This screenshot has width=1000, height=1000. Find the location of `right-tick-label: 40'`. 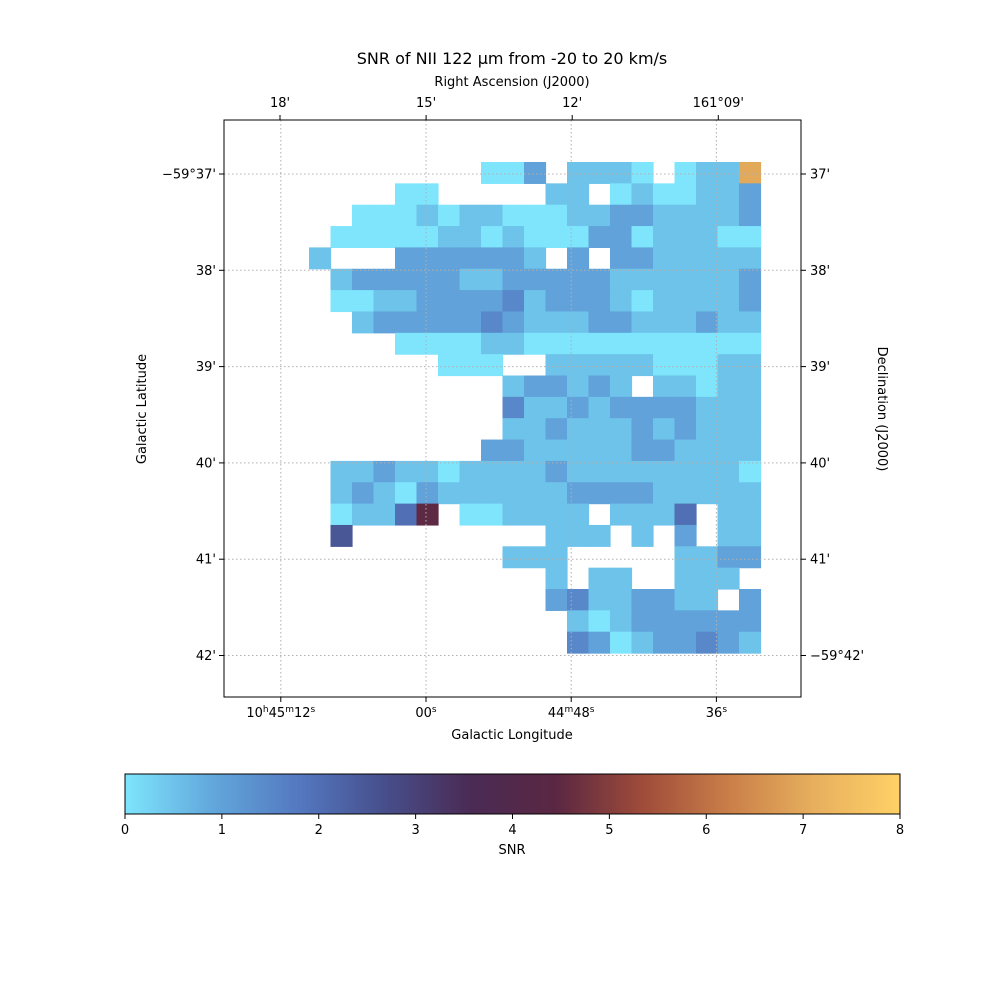

right-tick-label: 40' is located at coordinates (820, 463).